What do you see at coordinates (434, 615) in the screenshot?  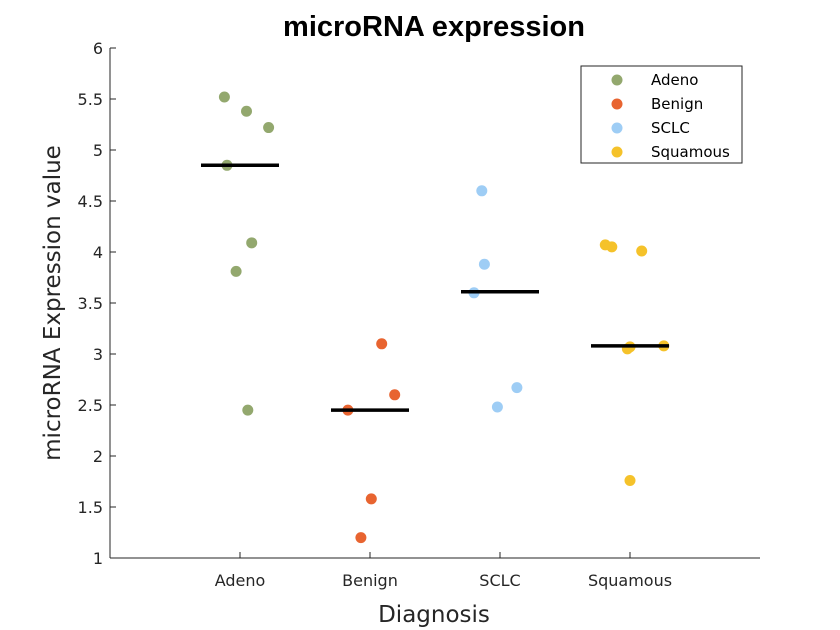 I see `x-axis-label: Diagnosis` at bounding box center [434, 615].